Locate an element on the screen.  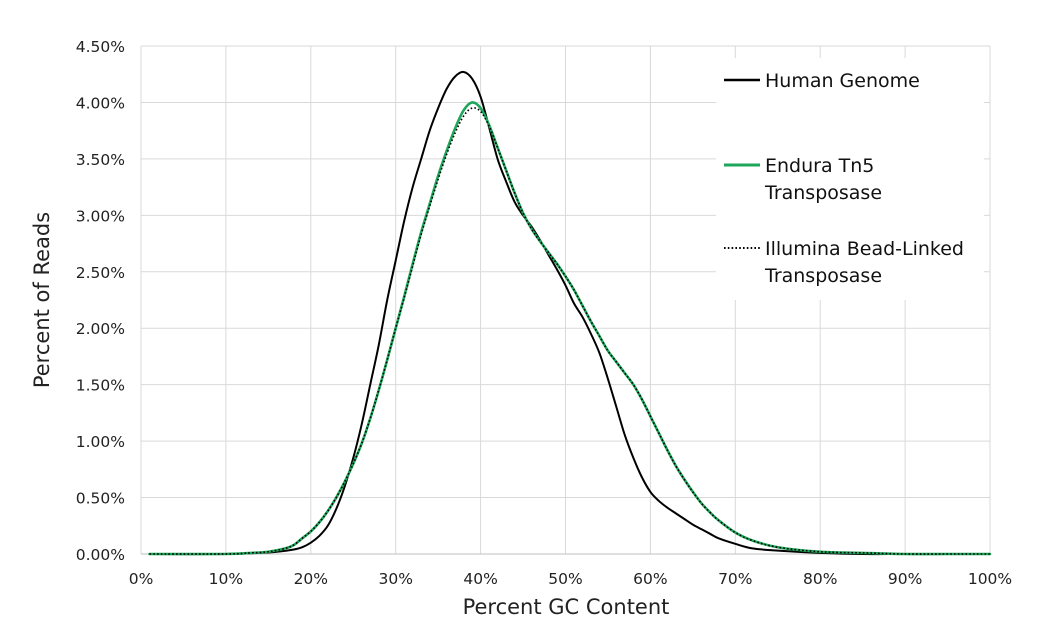
y-tick-label: 3.00% is located at coordinates (100, 216).